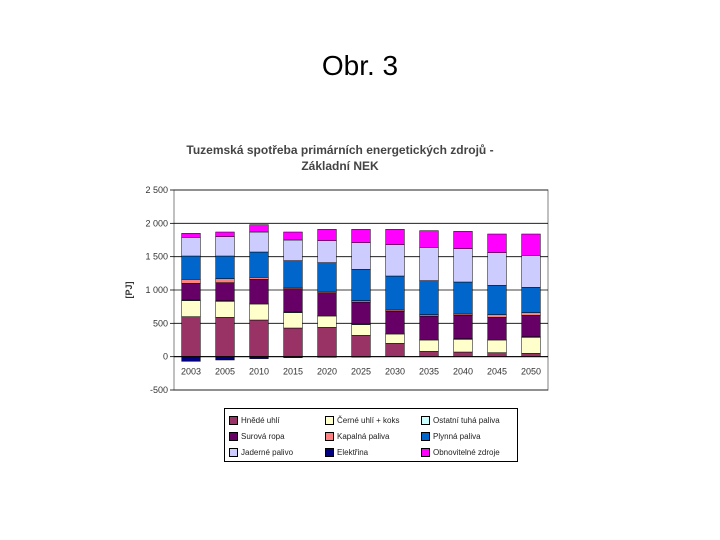  Describe the element at coordinates (156, 290) in the screenshot. I see `y-tick-label: 1 000` at that location.